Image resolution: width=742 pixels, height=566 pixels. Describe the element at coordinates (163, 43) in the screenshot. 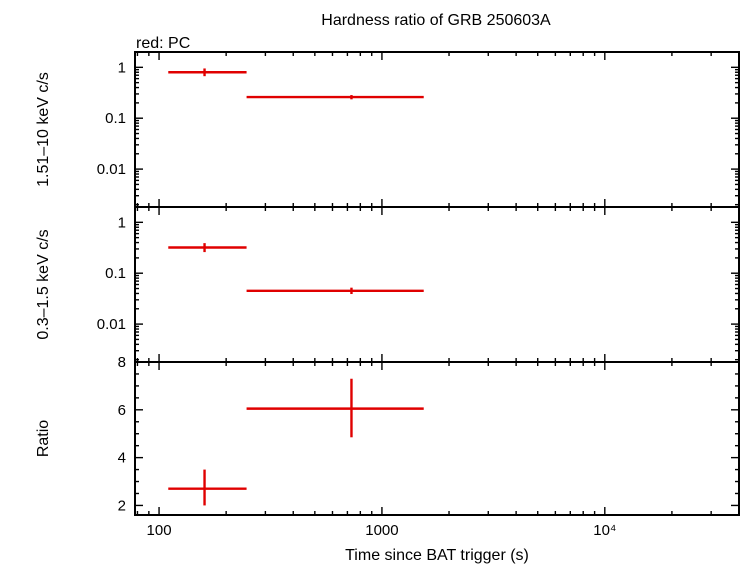

I see `chart-subtitle: red: PC` at that location.